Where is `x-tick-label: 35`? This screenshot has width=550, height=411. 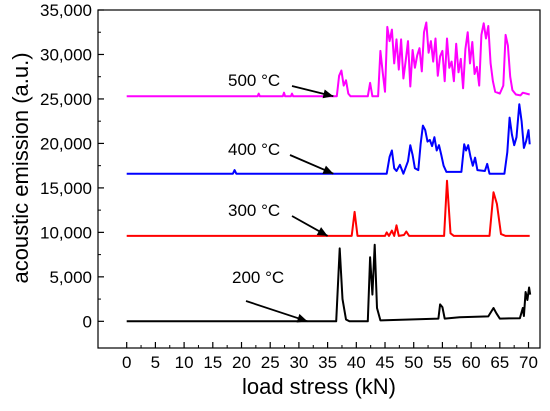 x-tick-label: 35 is located at coordinates (327, 362).